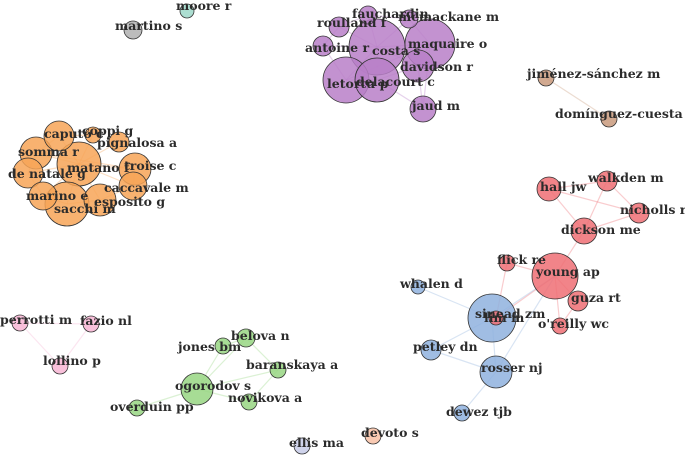 This screenshot has height=455, width=685. Describe the element at coordinates (260, 335) in the screenshot. I see `node-label-belova: belova n` at that location.